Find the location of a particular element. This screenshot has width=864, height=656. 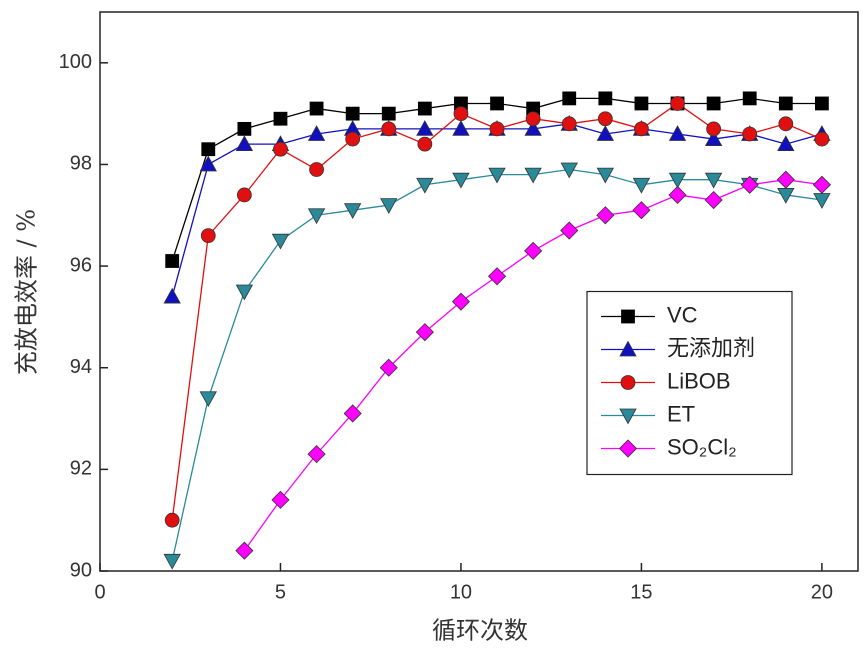

legend-label: LiBOB is located at coordinates (699, 380).